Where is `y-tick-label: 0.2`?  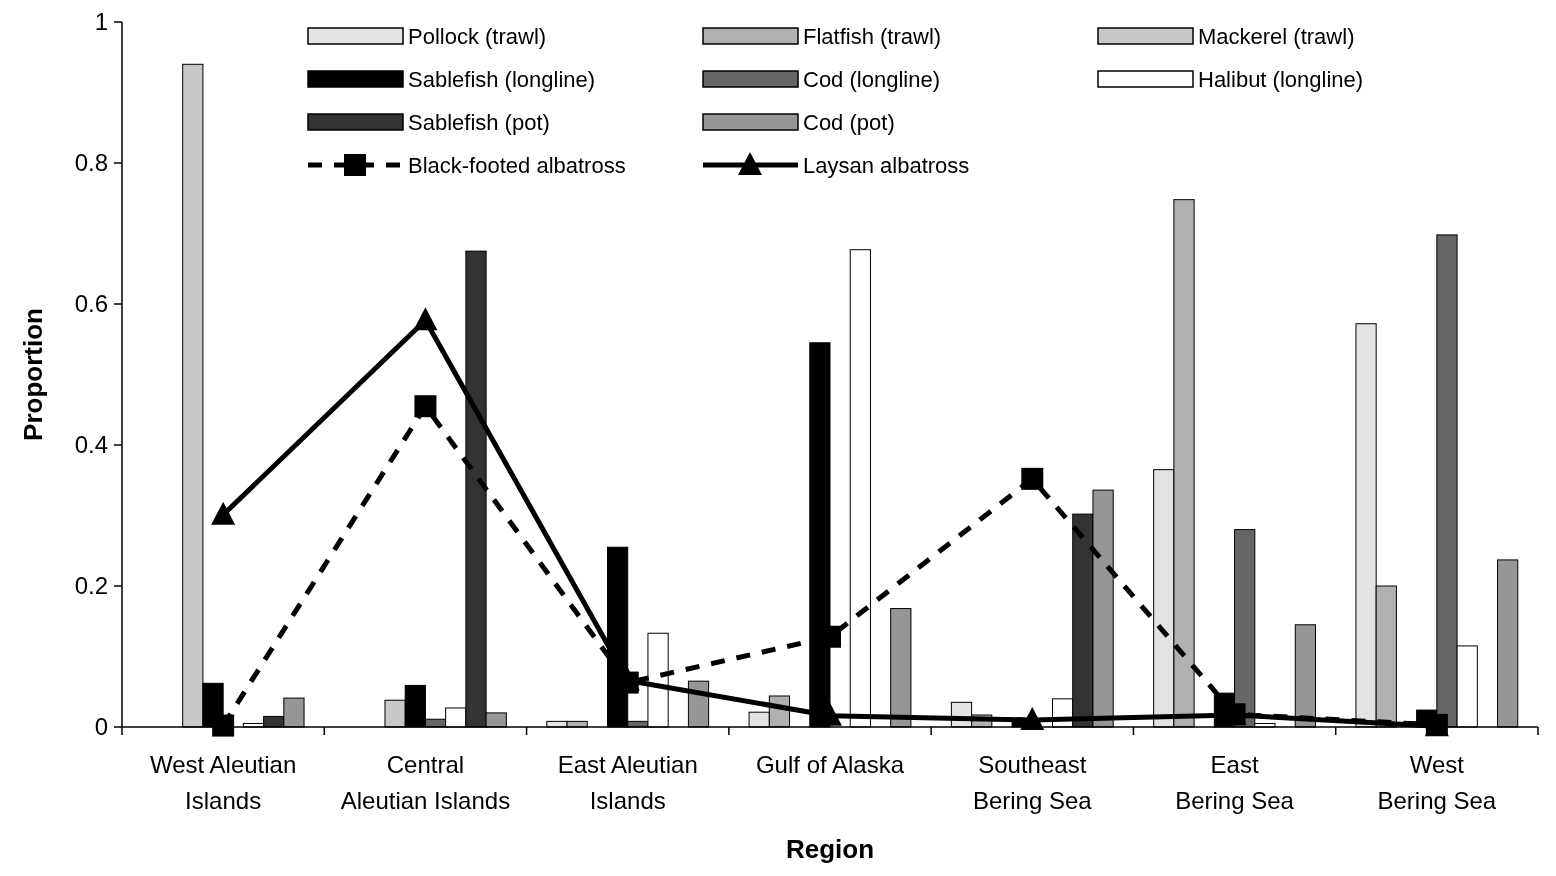
y-tick-label: 0.2 is located at coordinates (91, 586).